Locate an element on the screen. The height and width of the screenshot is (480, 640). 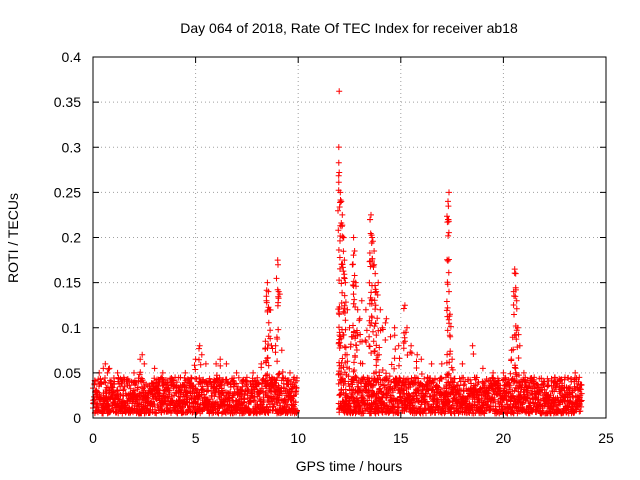
y-tick-label: 0 is located at coordinates (77, 418).